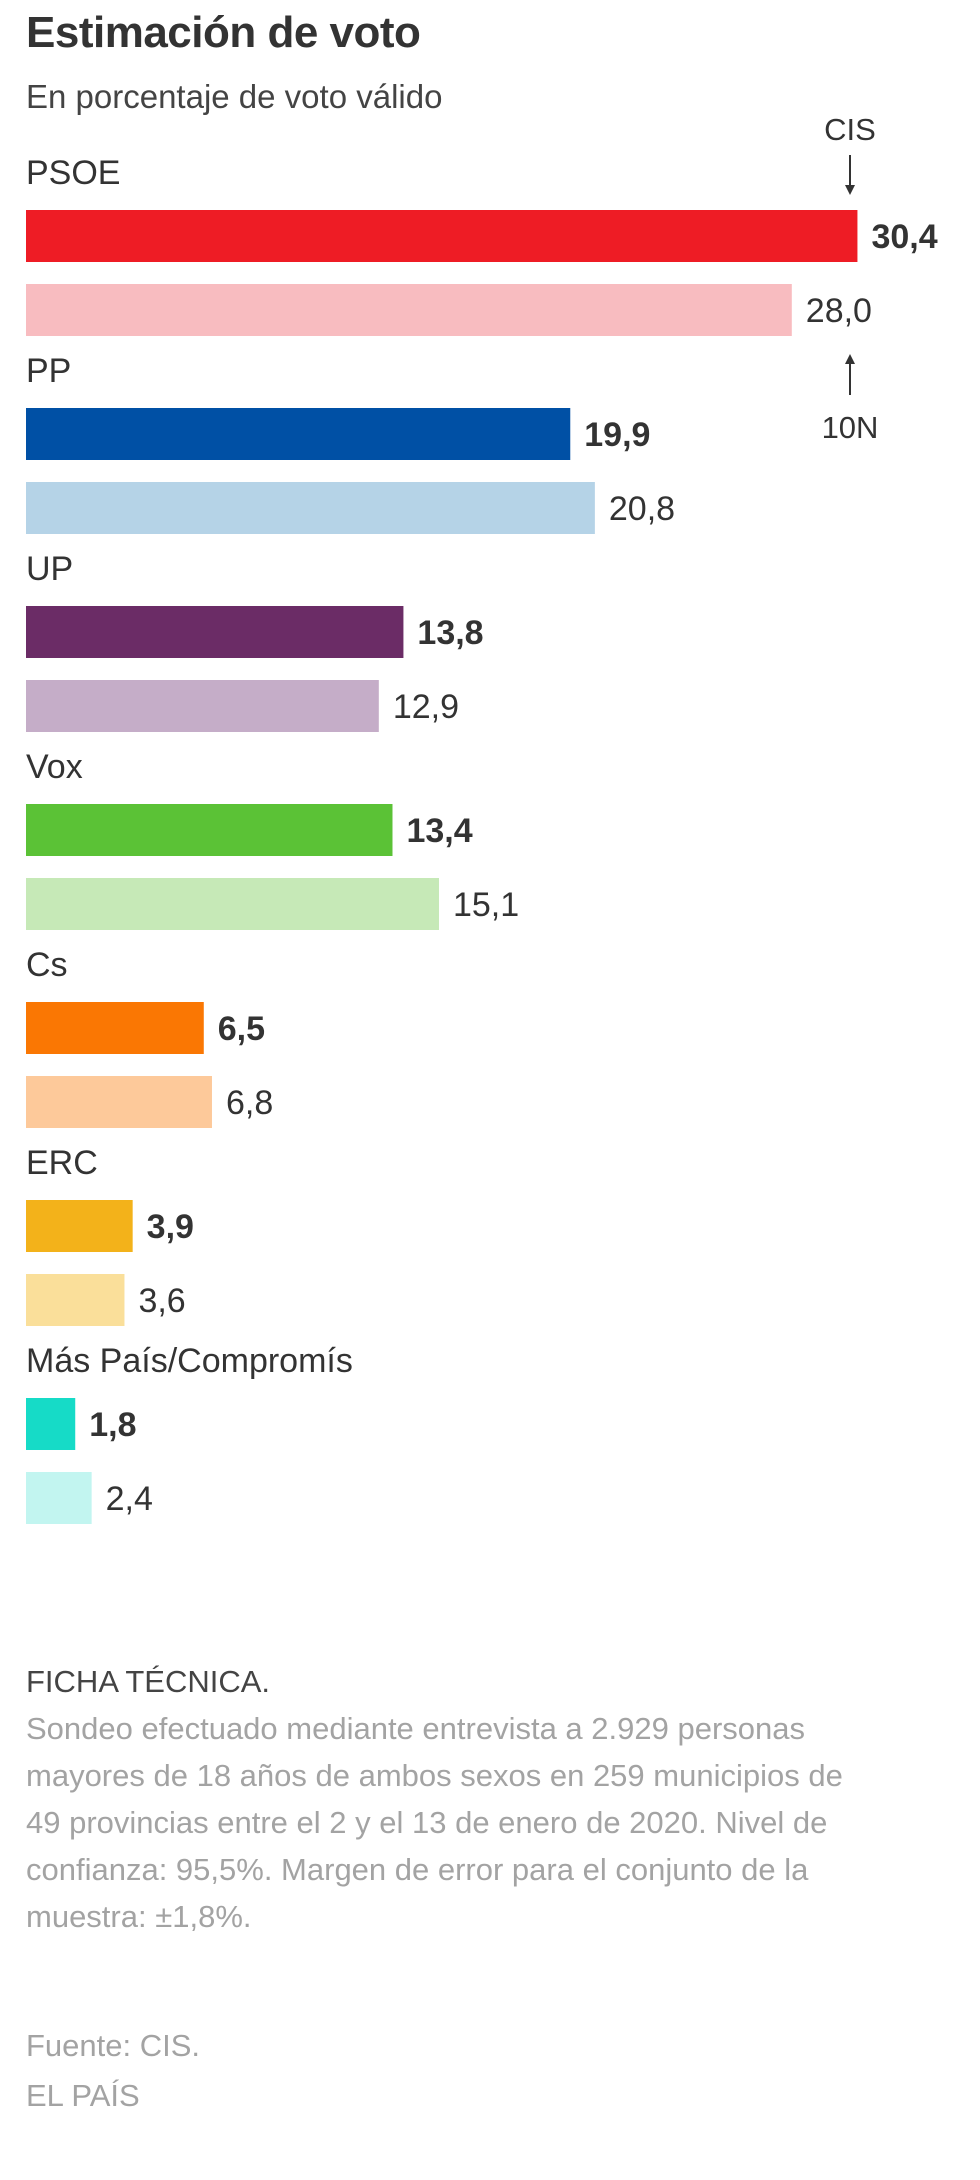  What do you see at coordinates (112, 1425) in the screenshot?
I see `value-label-cis-m-s-pa-s-comprom-s: 1,8` at bounding box center [112, 1425].